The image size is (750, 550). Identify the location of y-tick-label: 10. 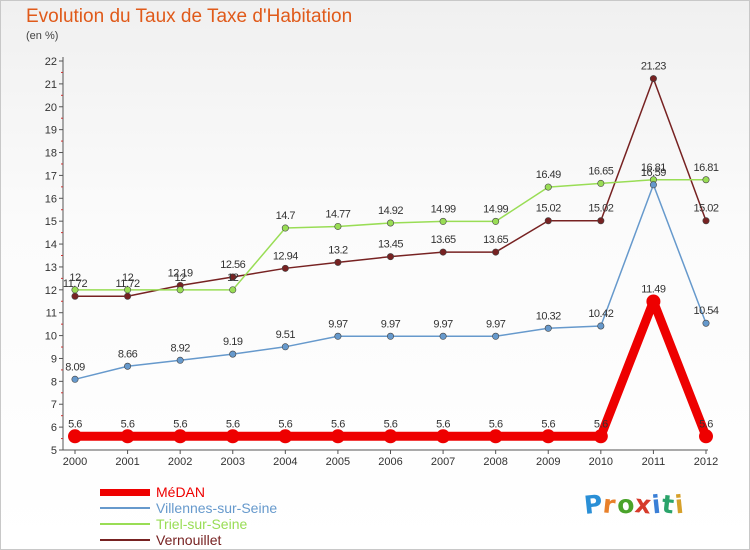
(51, 337).